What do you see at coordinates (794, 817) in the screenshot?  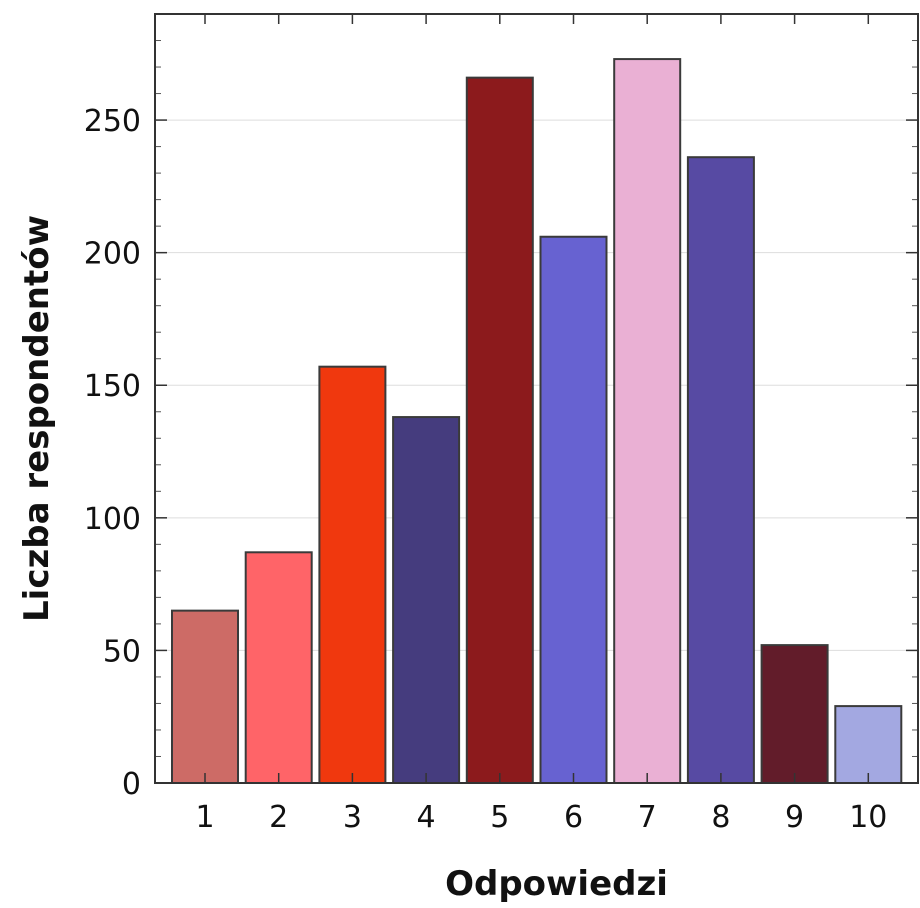 I see `x-tick-label: 9` at bounding box center [794, 817].